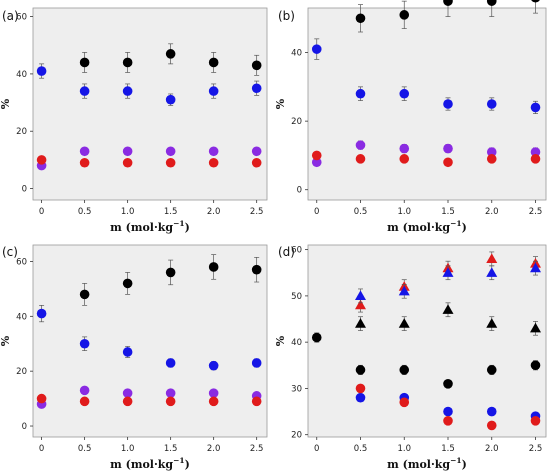 The width and height of the screenshot is (550, 475). What do you see at coordinates (296, 297) in the screenshot?
I see `y-tick-label: 50` at bounding box center [296, 297].